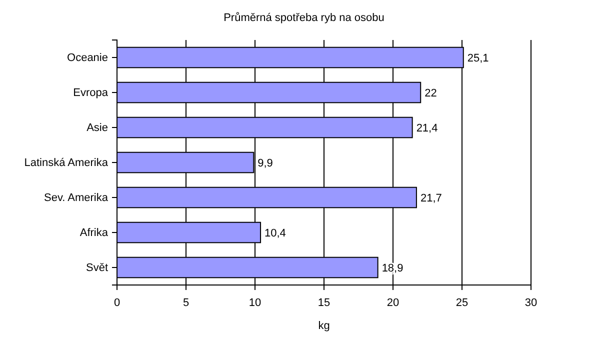 This screenshot has height=349, width=600. What do you see at coordinates (117, 302) in the screenshot?
I see `x-tick-label: 0` at bounding box center [117, 302].